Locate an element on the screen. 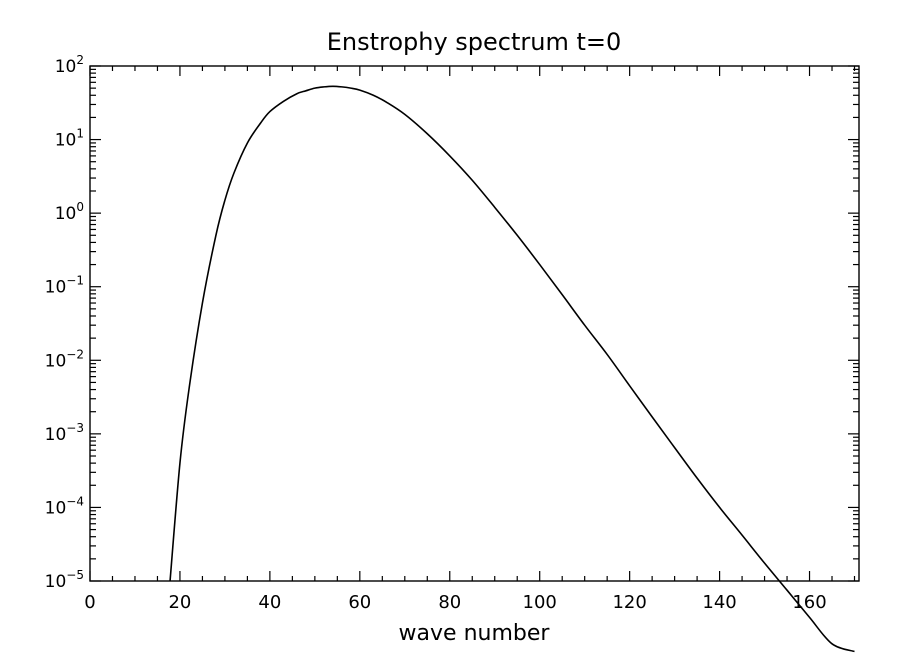 This screenshot has width=904, height=654. y-tick-label: 10⁻⁴ is located at coordinates (64, 506).